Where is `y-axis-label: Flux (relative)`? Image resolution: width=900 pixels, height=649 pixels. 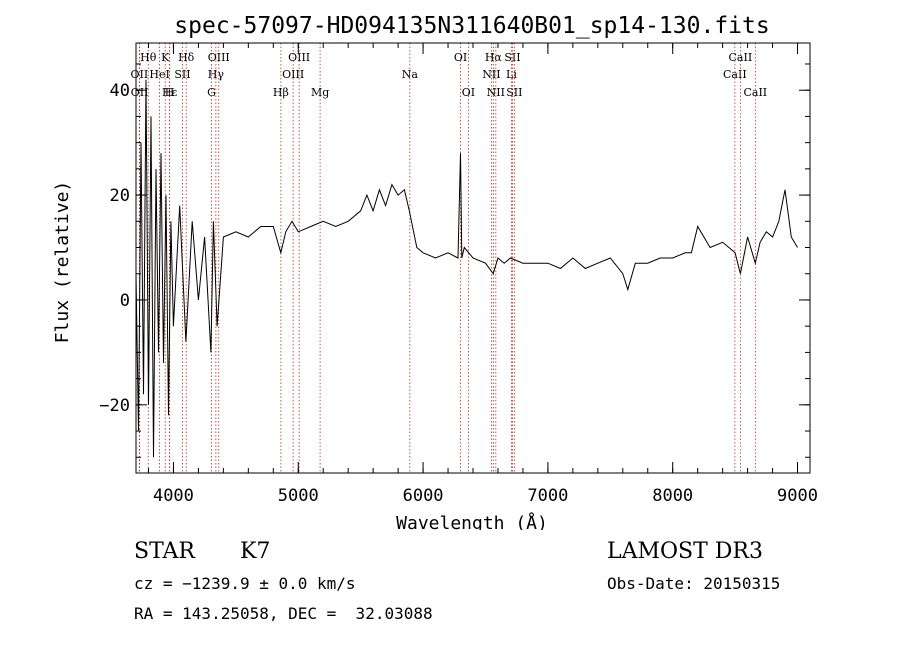
y-axis-label: Flux (relative) is located at coordinates (62, 262).